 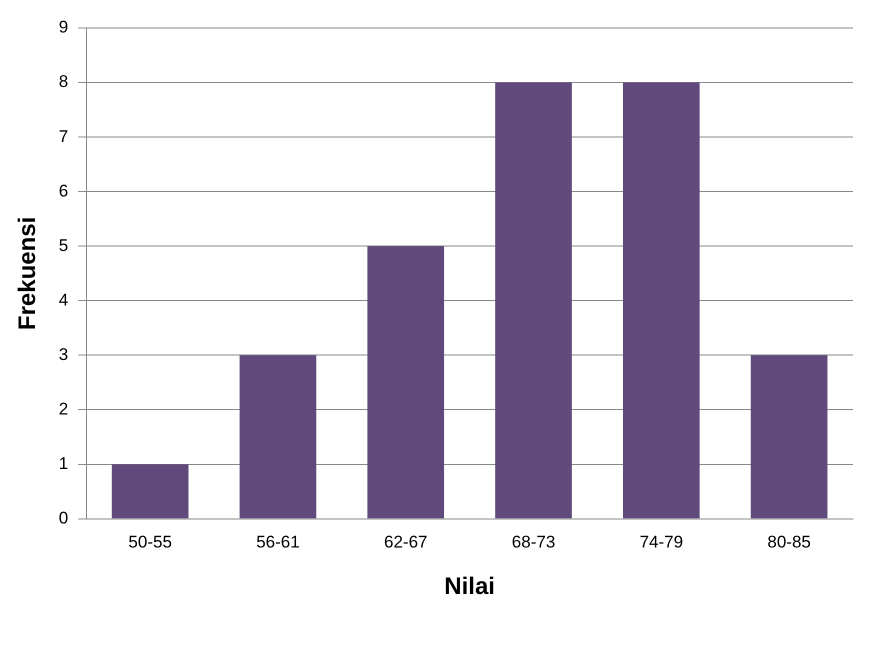 What do you see at coordinates (63, 136) in the screenshot?
I see `y-tick-label: 7` at bounding box center [63, 136].